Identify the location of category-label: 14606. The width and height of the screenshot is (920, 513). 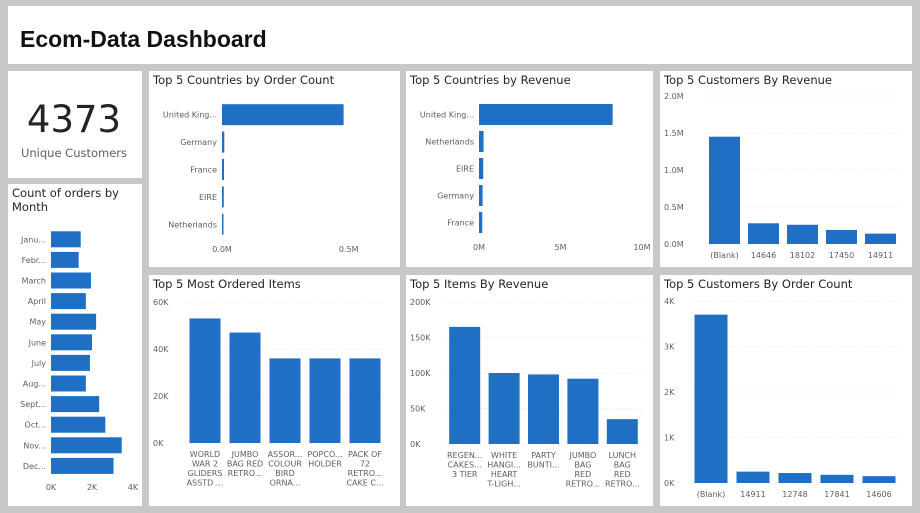
(878, 494).